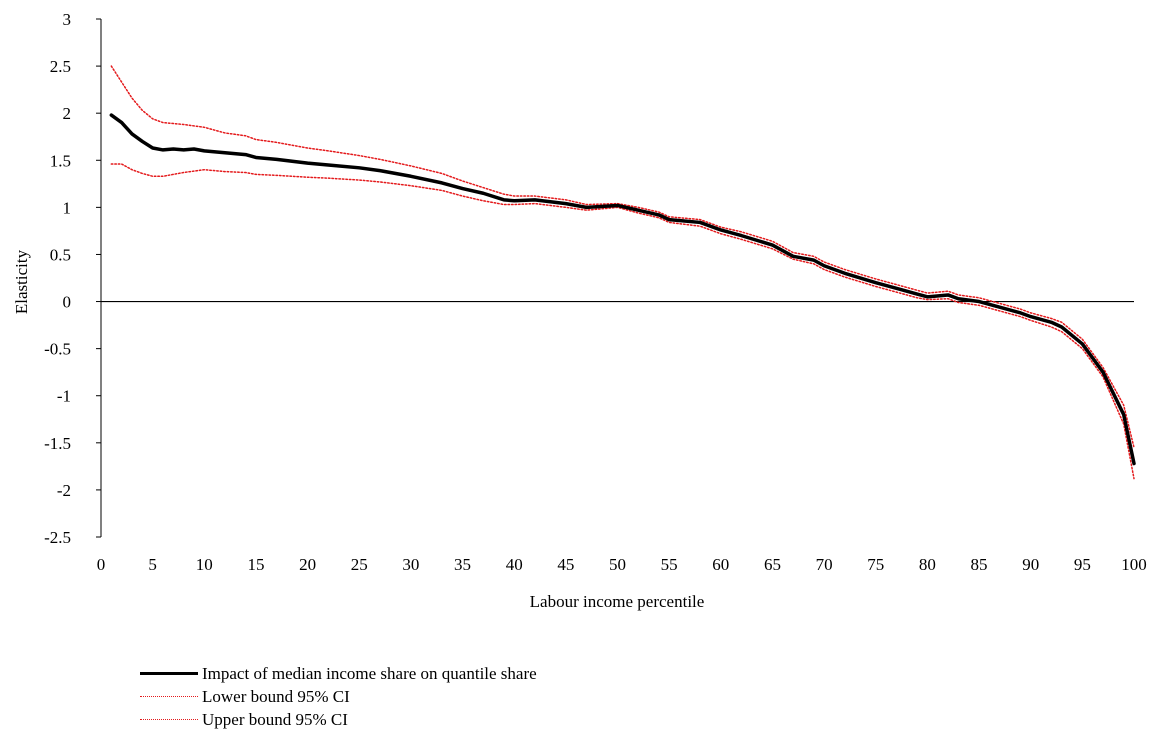  Describe the element at coordinates (617, 564) in the screenshot. I see `x-tick-label: 50` at that location.